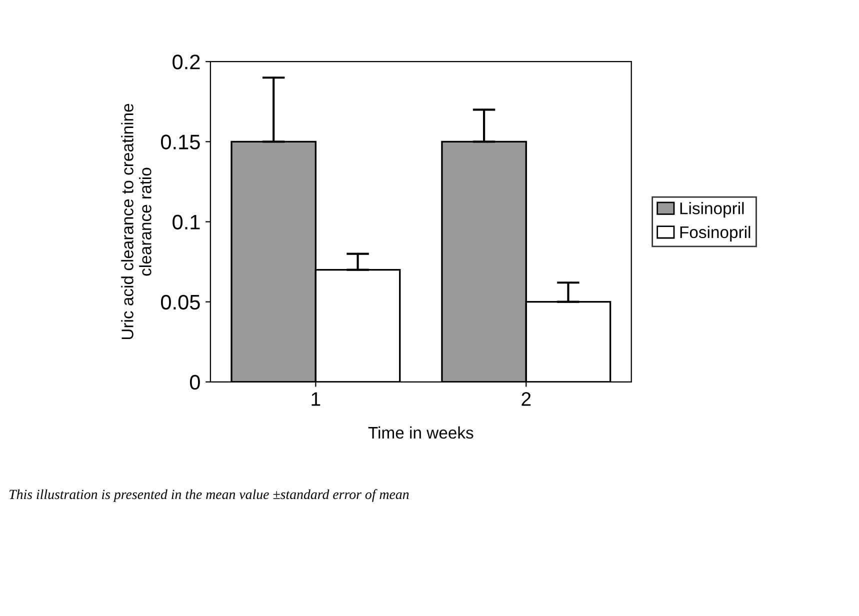 The height and width of the screenshot is (616, 859). Describe the element at coordinates (209, 495) in the screenshot. I see `text: This illustration is presented in the mean value ±standard error of mean` at that location.